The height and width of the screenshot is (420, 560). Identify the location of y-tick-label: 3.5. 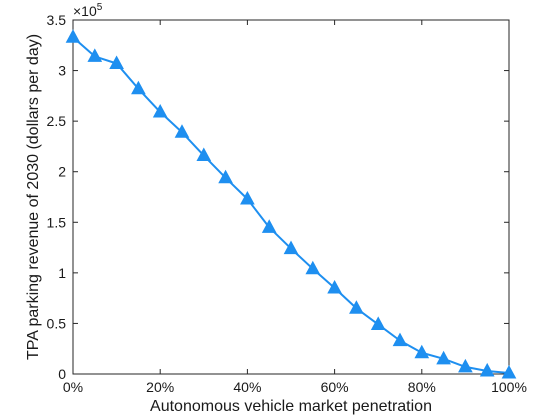
(57, 20).